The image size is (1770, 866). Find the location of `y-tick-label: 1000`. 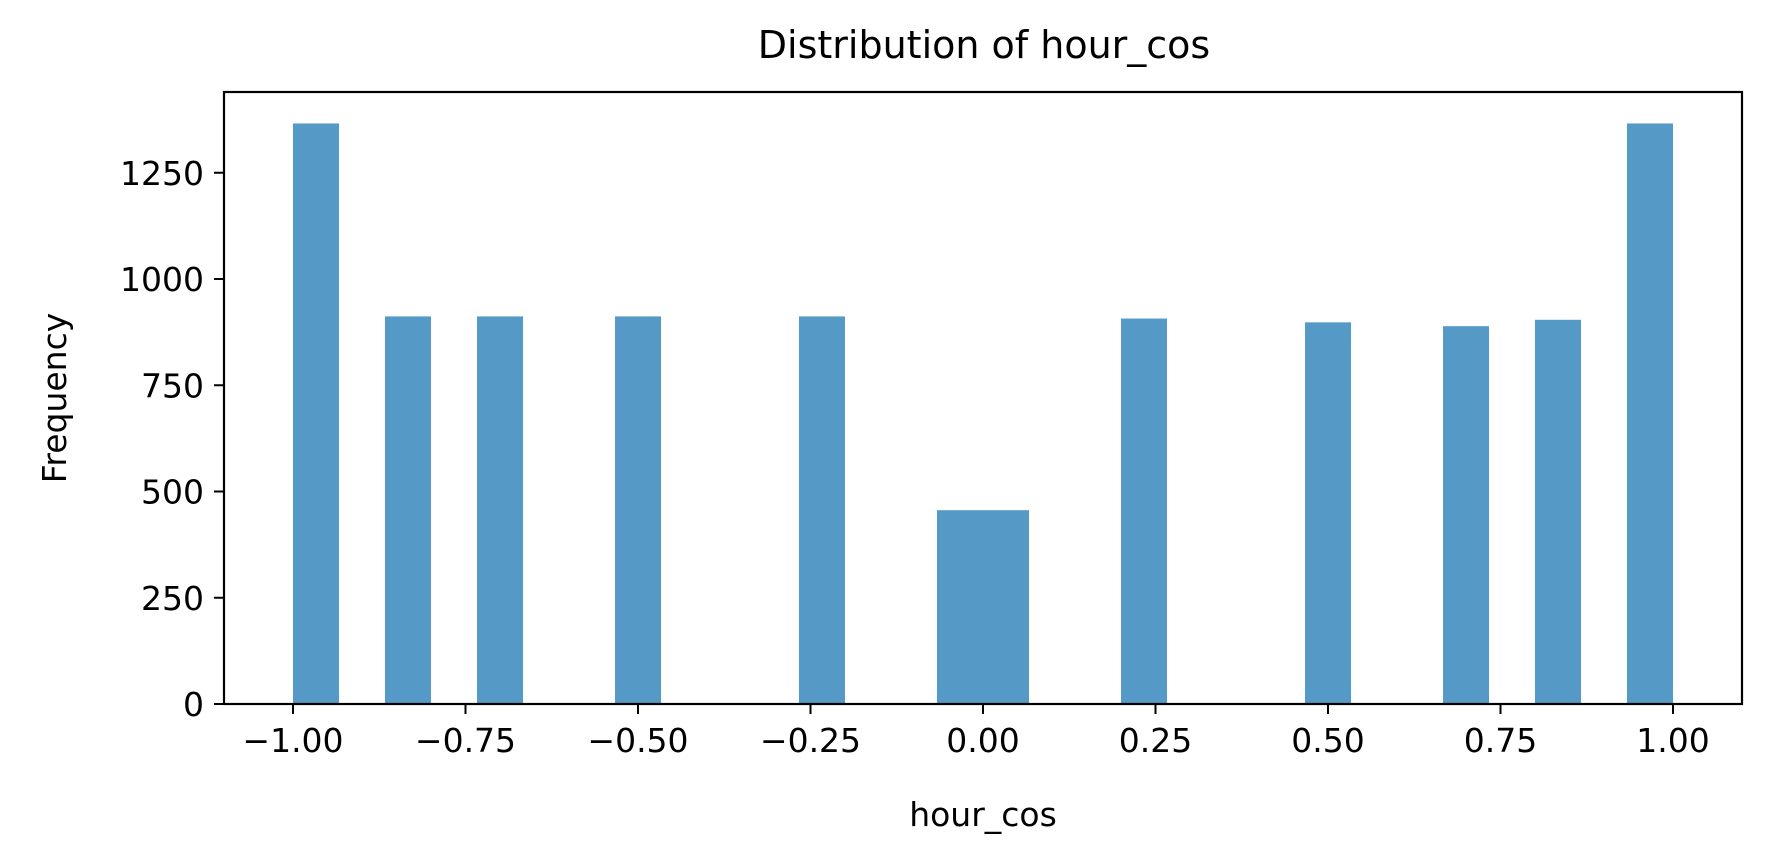

y-tick-label: 1000 is located at coordinates (162, 279).